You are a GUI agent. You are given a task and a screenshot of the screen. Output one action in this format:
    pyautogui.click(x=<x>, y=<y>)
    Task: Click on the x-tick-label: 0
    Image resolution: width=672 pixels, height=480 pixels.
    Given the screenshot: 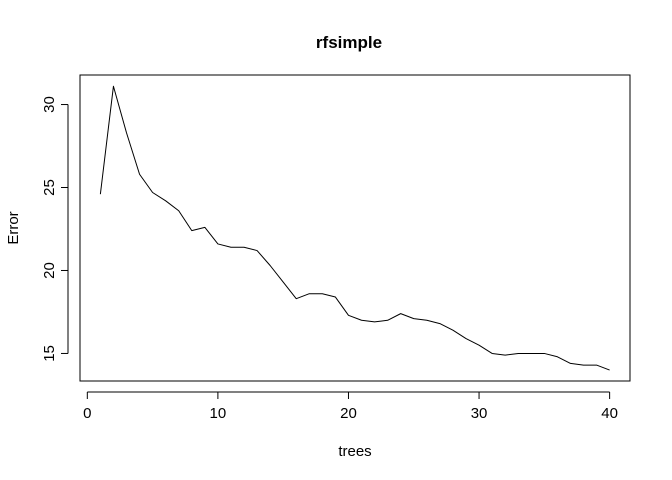 What is the action you would take?
    pyautogui.click(x=87, y=413)
    